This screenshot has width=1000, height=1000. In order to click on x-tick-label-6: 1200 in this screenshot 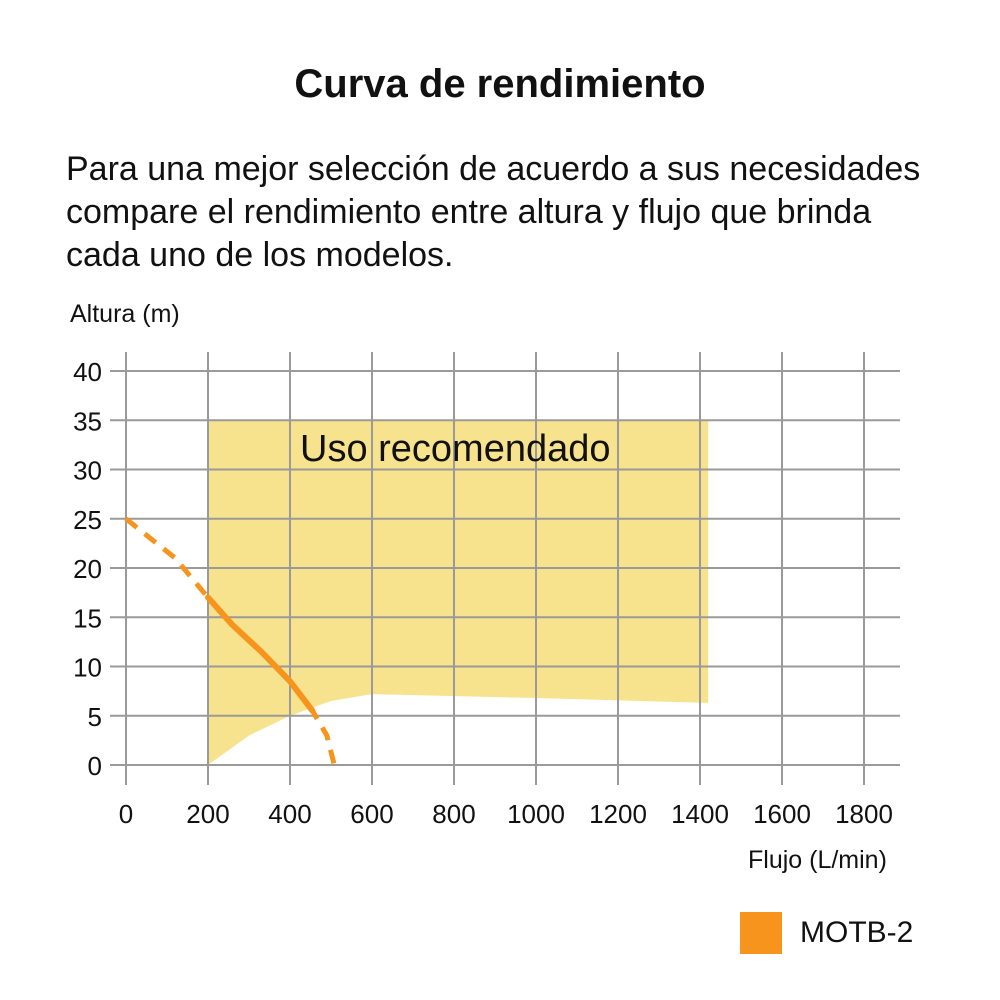, I will do `click(618, 814)`.